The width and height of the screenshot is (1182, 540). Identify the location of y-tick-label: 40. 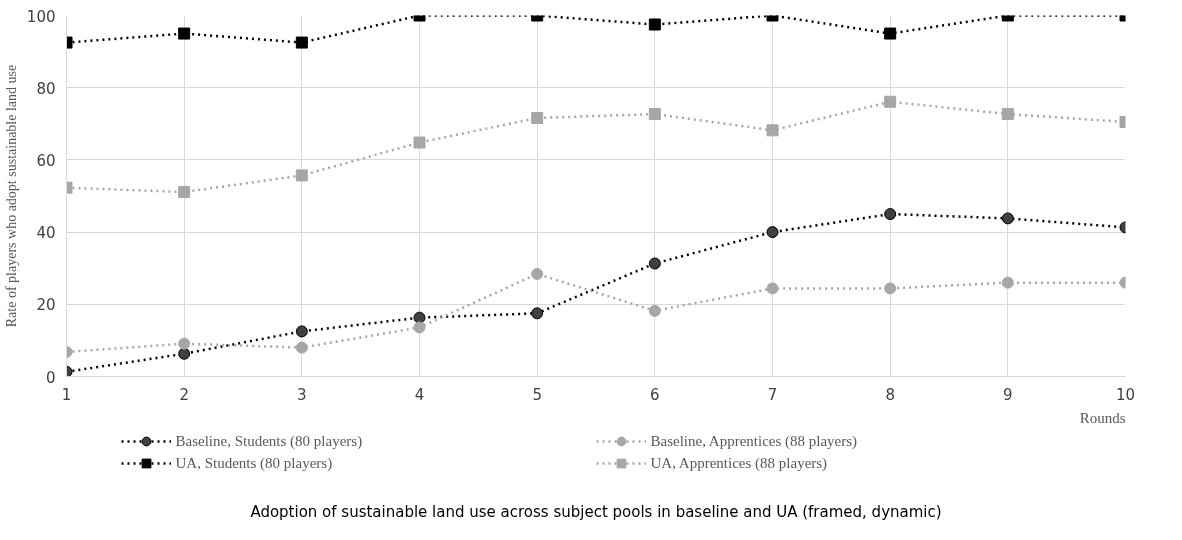
(46, 233).